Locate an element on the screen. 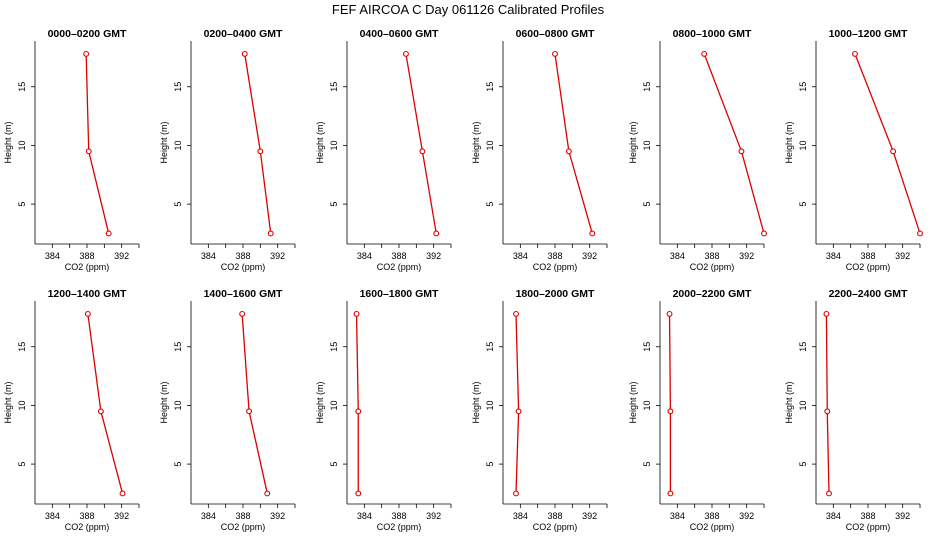 The height and width of the screenshot is (540, 936). panel-title: 1600–1800 GMT is located at coordinates (399, 294).